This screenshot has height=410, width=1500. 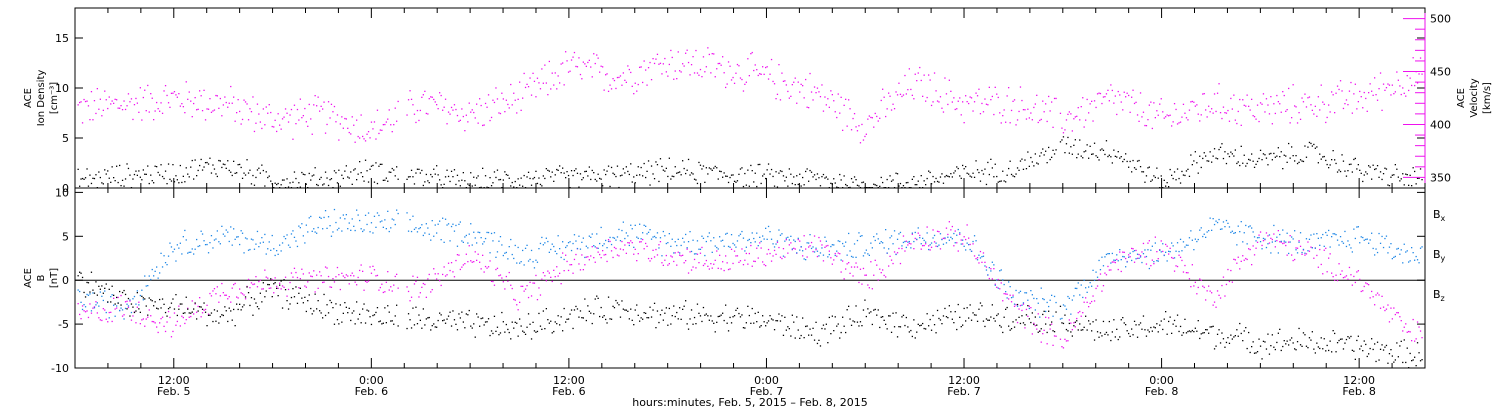 I want to click on y-tick-label: 400, so click(x=1440, y=124).